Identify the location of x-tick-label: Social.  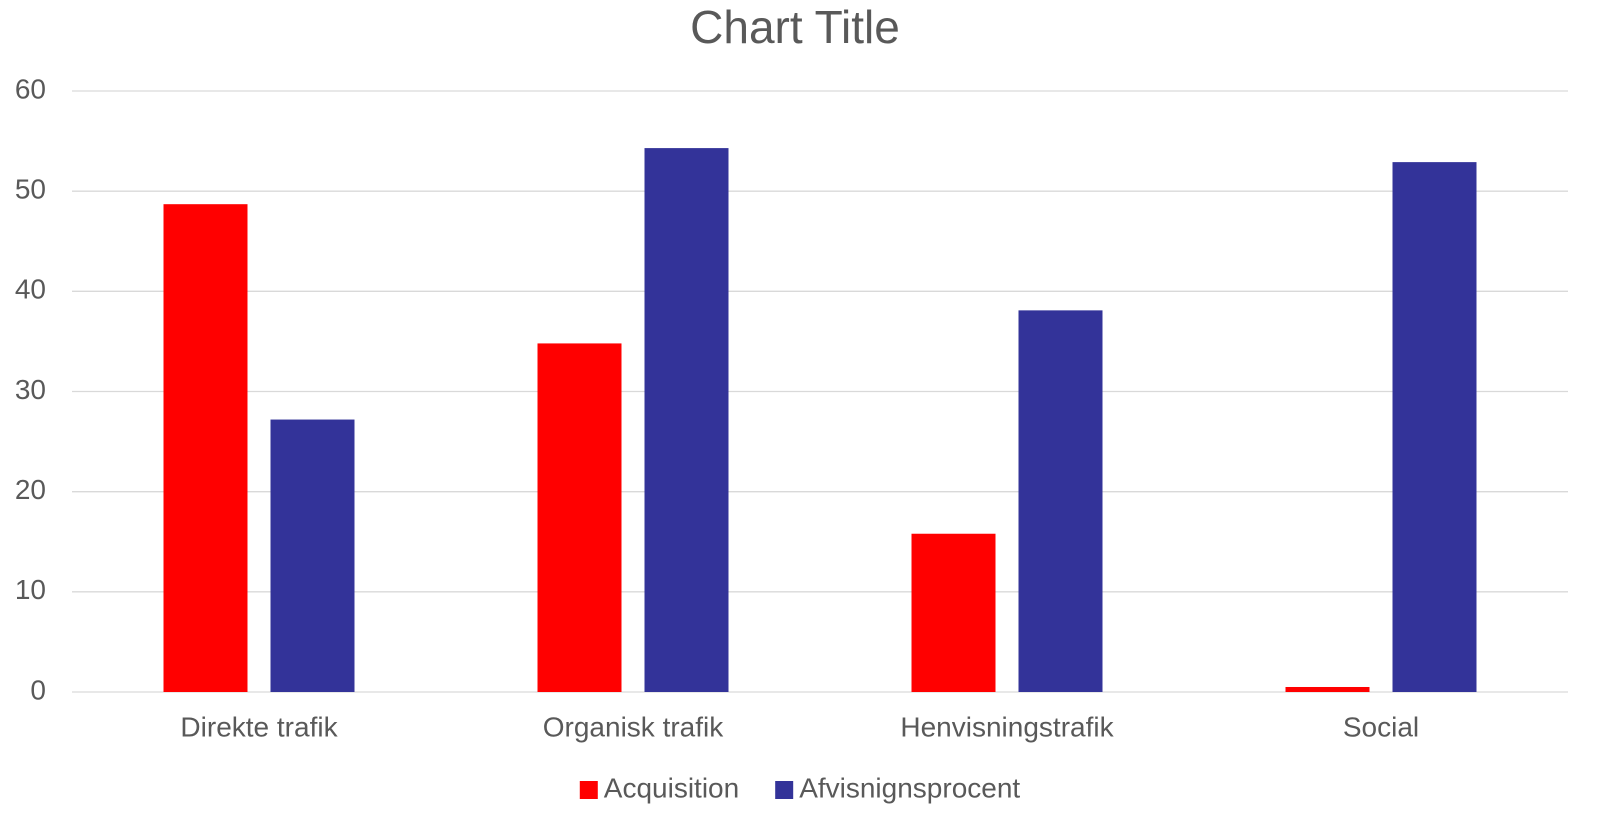
(1381, 726).